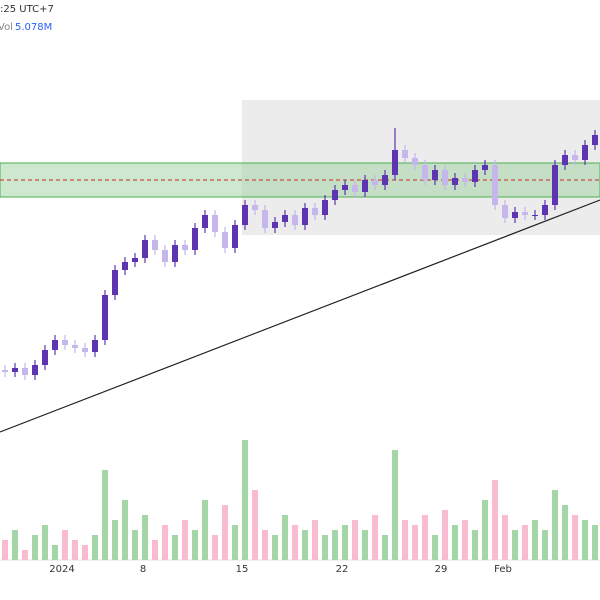  I want to click on volume-label: Vol, so click(6, 27).